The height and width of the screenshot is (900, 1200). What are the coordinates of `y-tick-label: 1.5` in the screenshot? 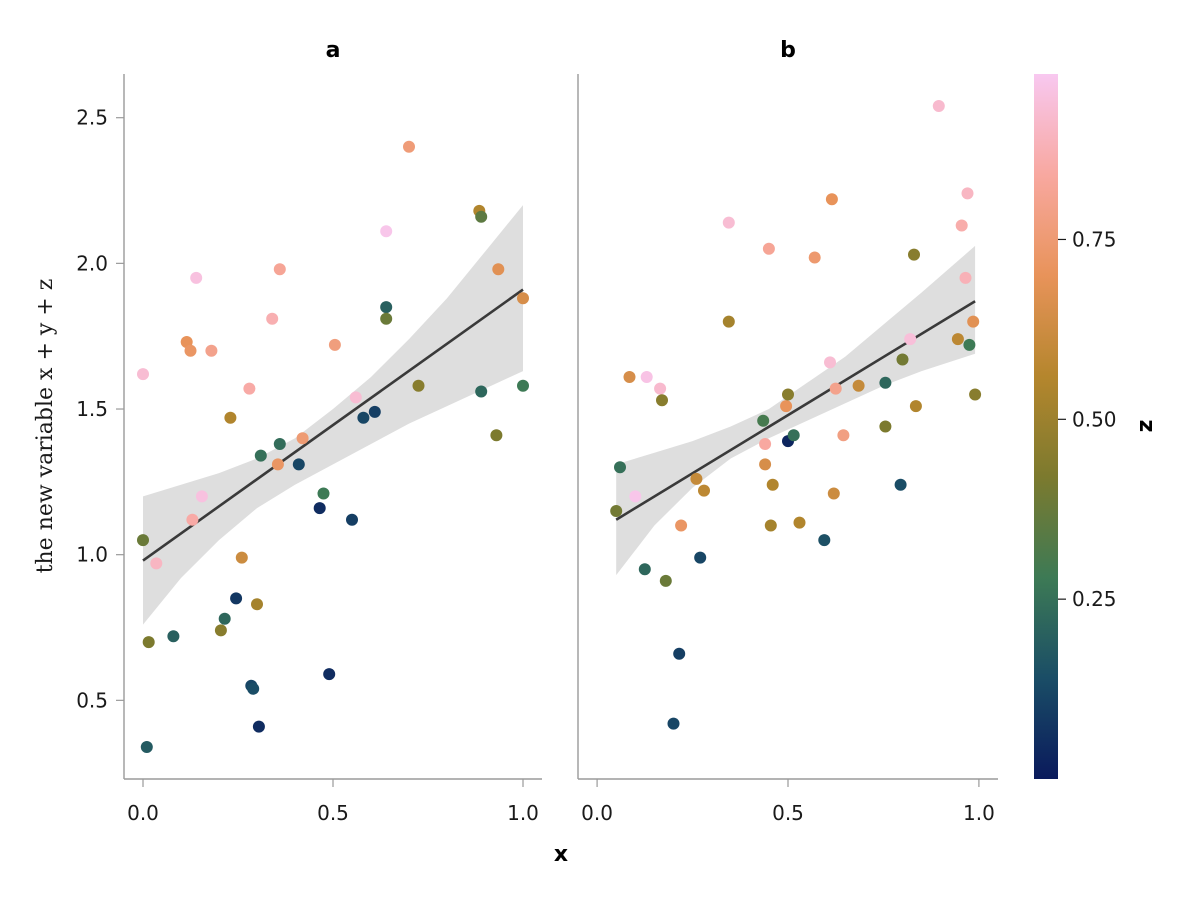 It's located at (92, 409).